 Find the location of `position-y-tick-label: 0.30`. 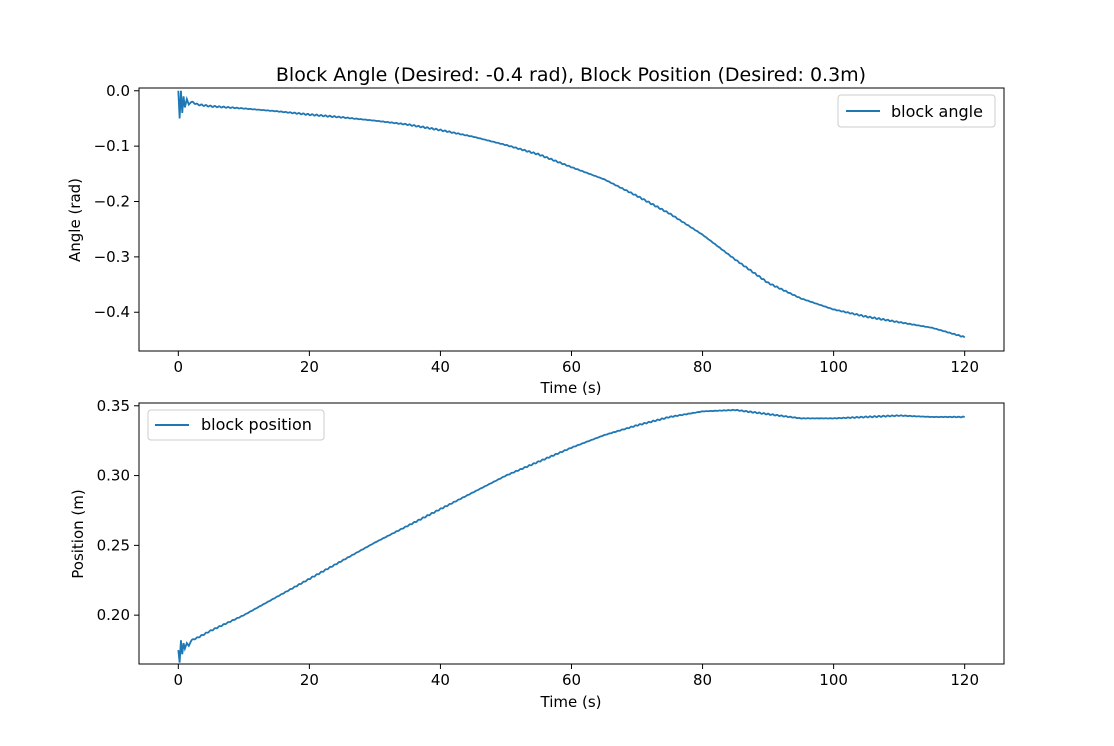

position-y-tick-label: 0.30 is located at coordinates (113, 476).